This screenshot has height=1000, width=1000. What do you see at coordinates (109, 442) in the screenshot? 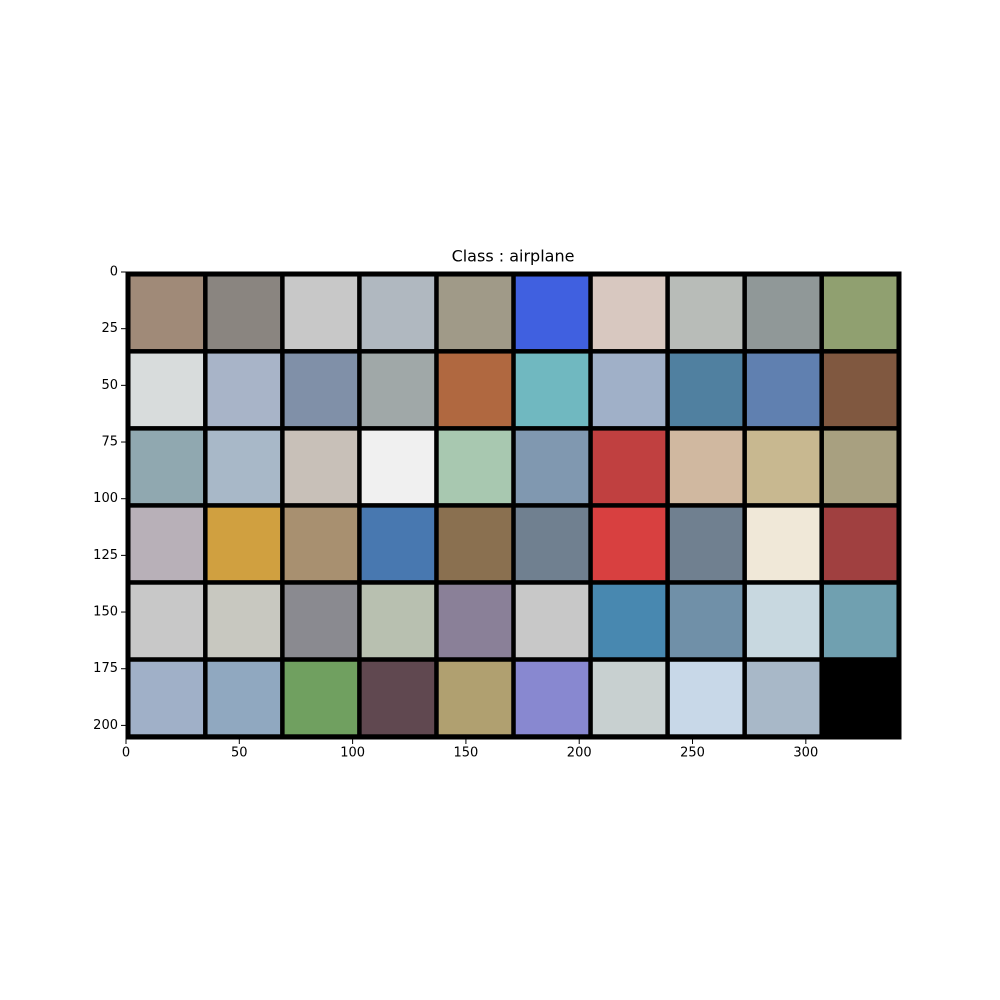
I see `y-tick-label: 75` at bounding box center [109, 442].